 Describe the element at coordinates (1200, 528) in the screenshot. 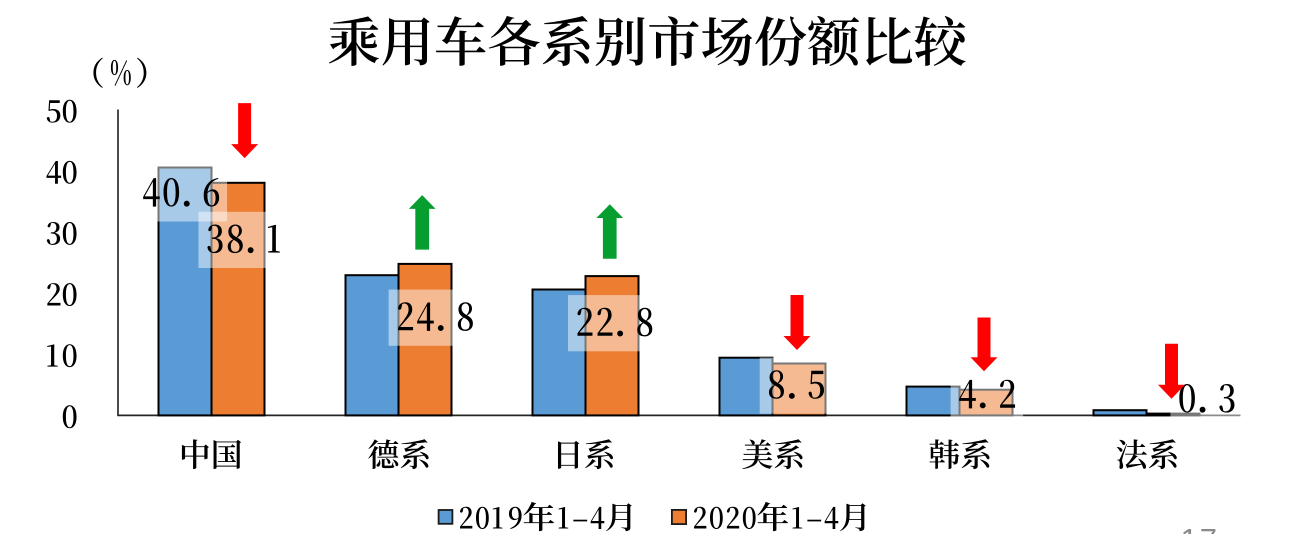

I see `svg-text: 17` at that location.